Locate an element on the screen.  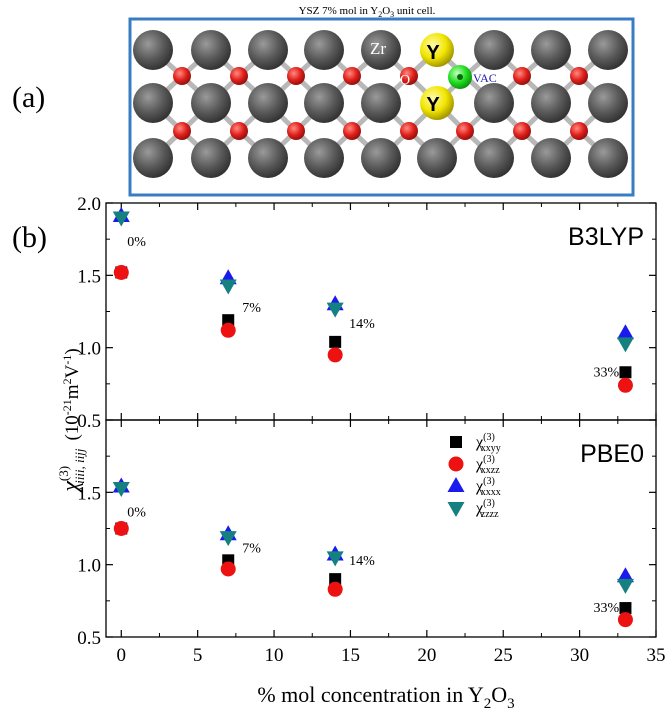
y-bottom-label: Y is located at coordinates (433, 105).